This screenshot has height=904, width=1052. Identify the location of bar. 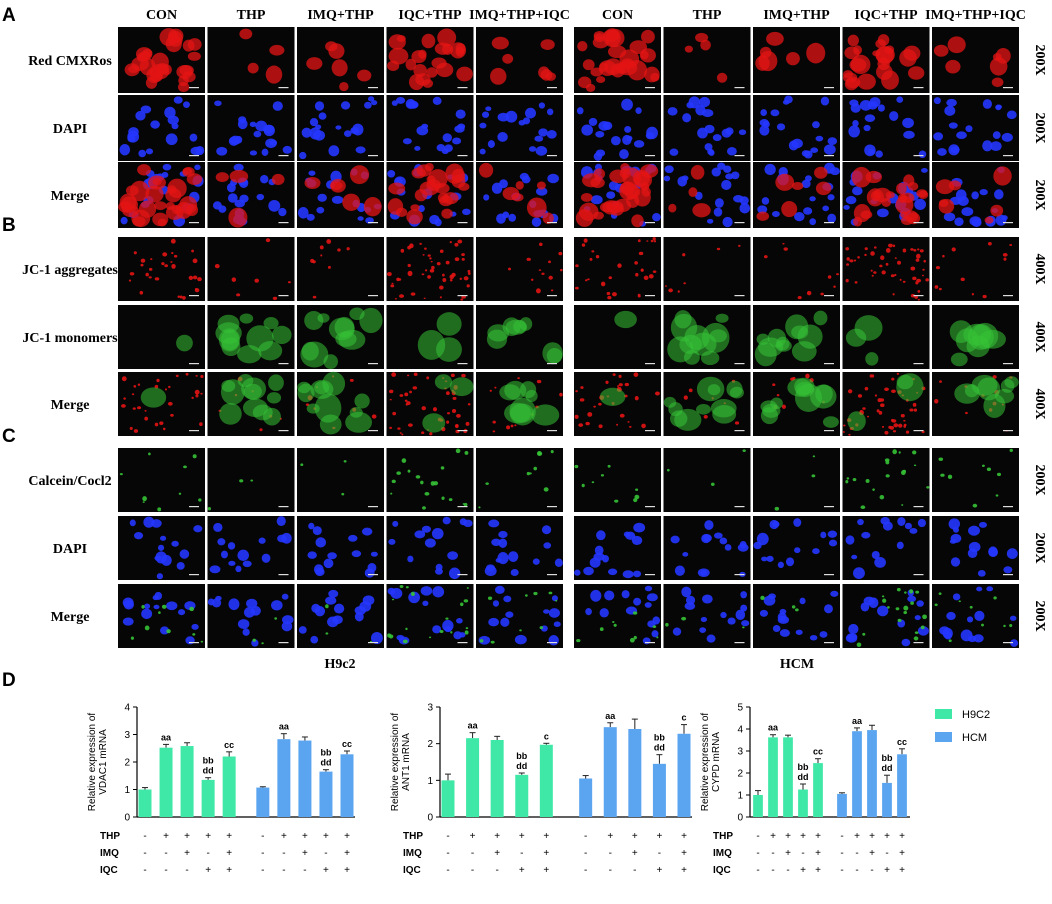
(497, 778).